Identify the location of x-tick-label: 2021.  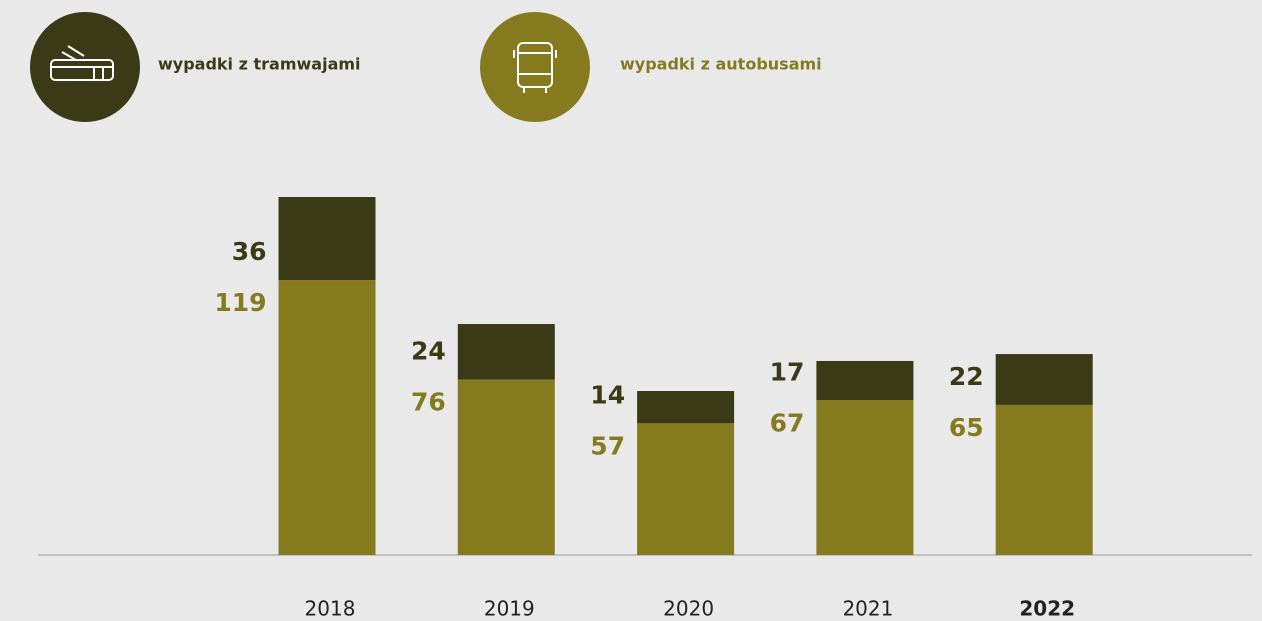
(867, 609).